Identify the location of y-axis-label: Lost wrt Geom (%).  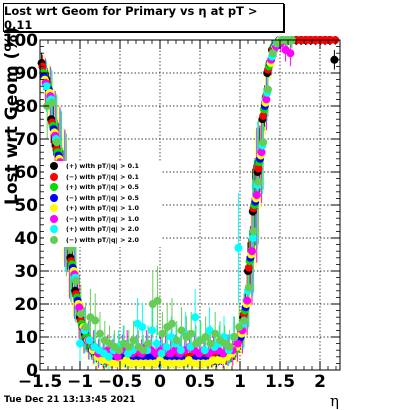
(12, 115).